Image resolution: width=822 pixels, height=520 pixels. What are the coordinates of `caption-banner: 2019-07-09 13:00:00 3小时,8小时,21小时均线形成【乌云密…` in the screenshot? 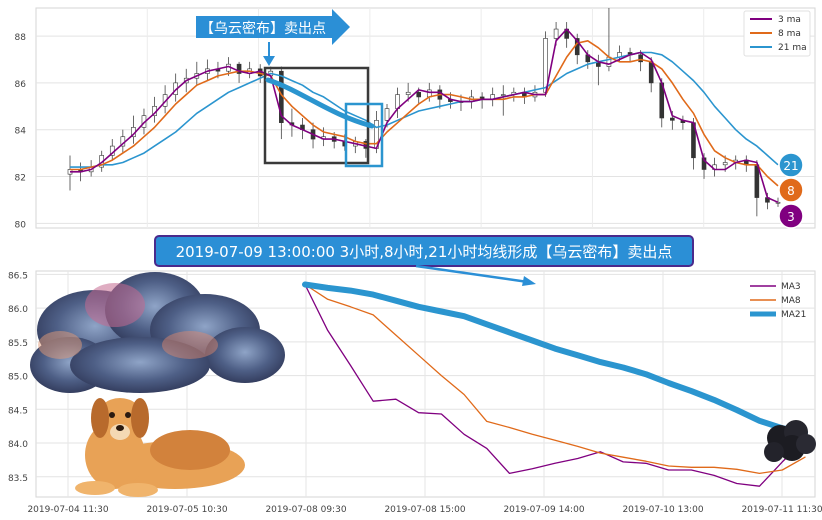 It's located at (424, 260).